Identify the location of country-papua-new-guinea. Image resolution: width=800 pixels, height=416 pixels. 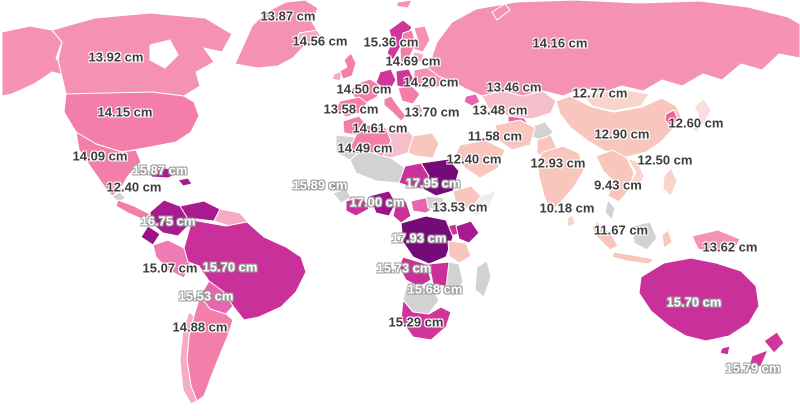
(716, 241).